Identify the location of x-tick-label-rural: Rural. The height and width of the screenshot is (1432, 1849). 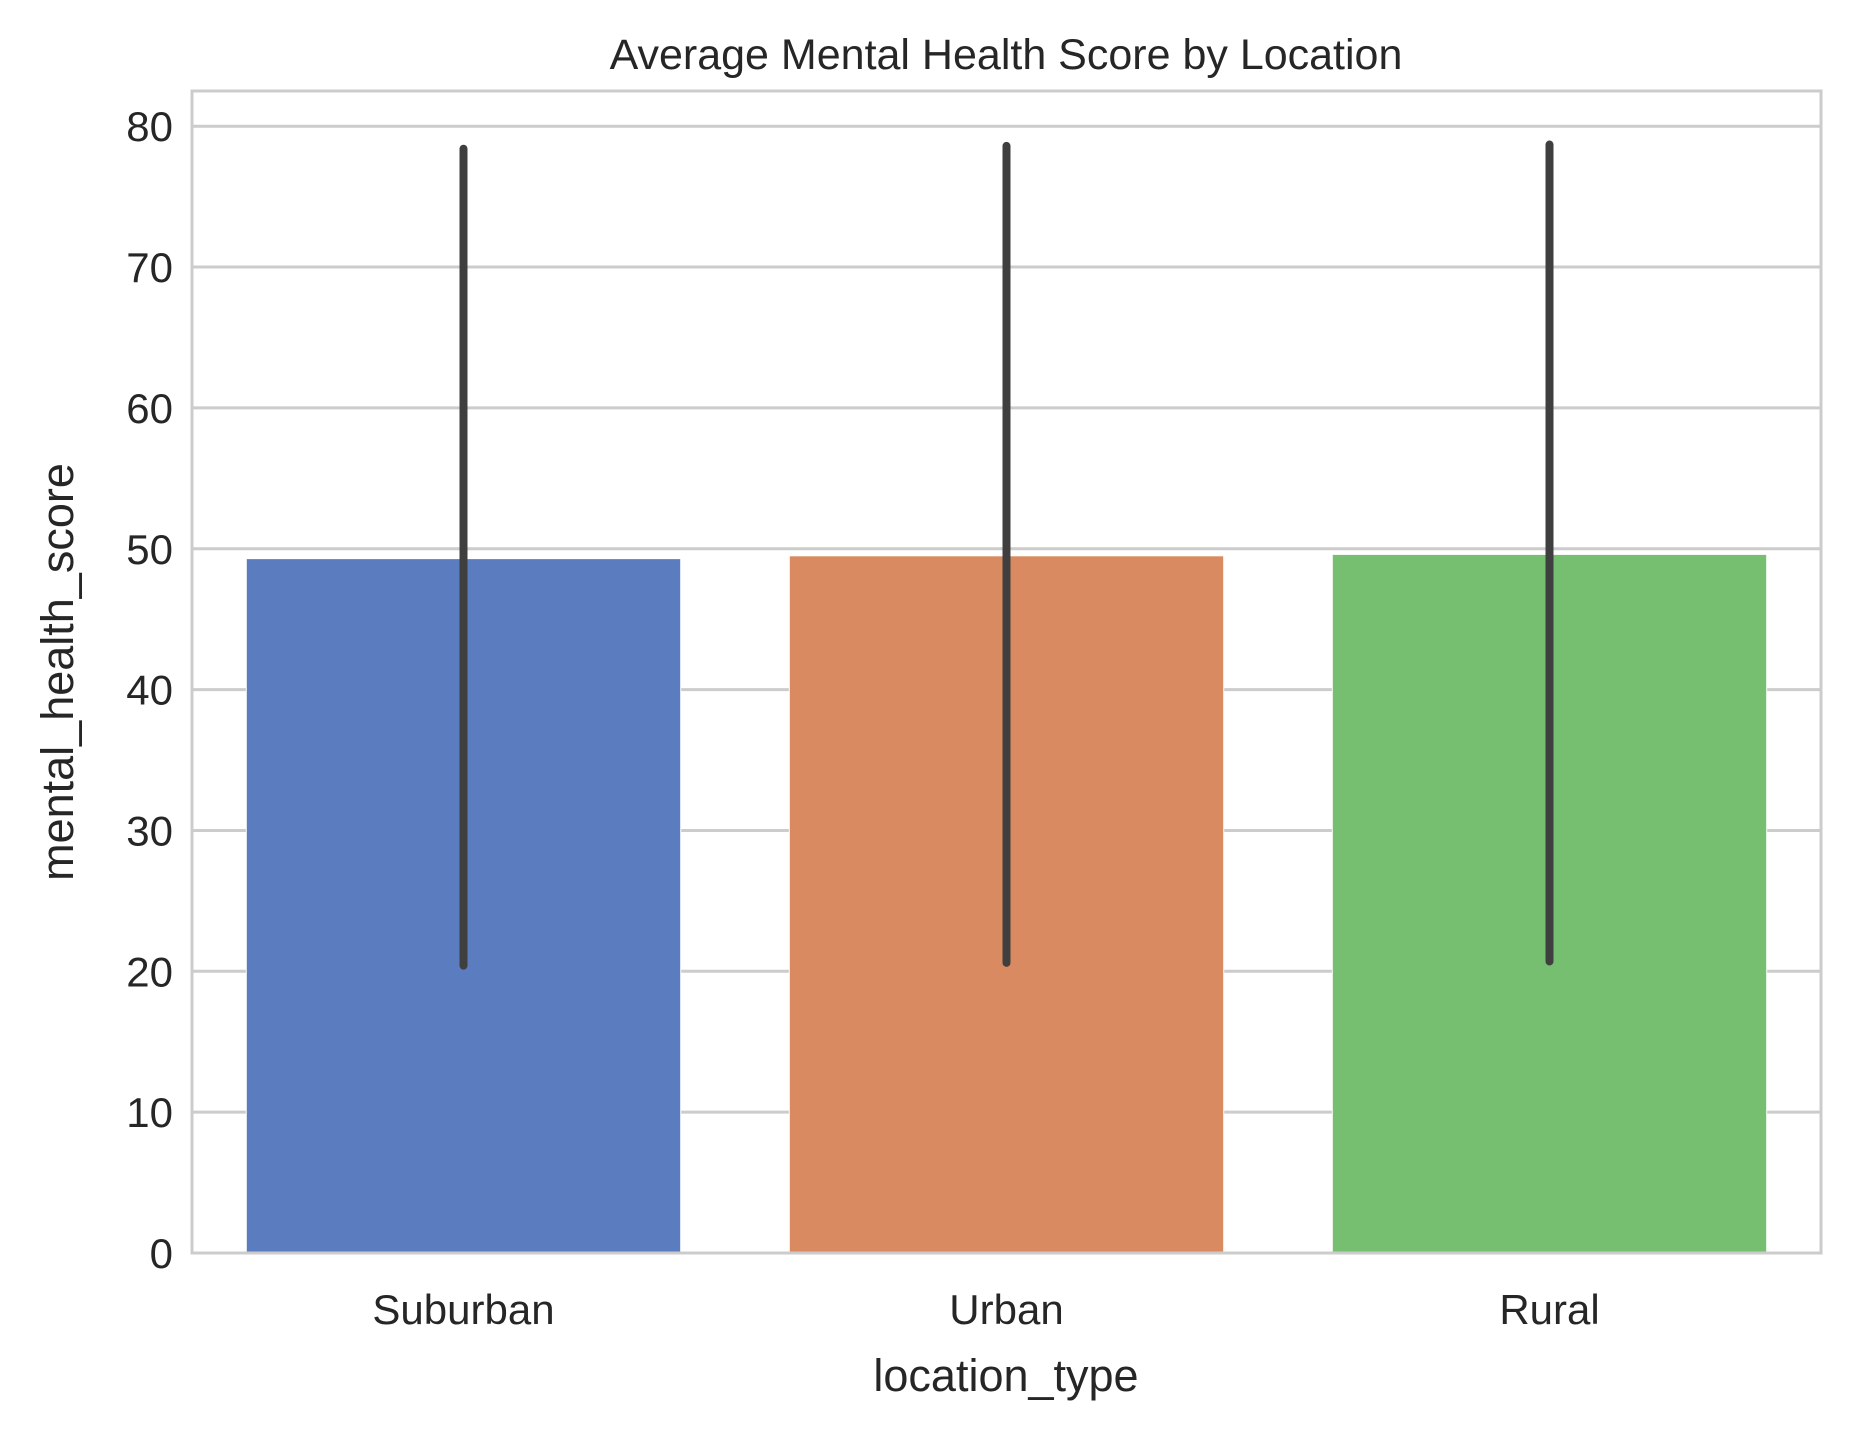
(1549, 1309).